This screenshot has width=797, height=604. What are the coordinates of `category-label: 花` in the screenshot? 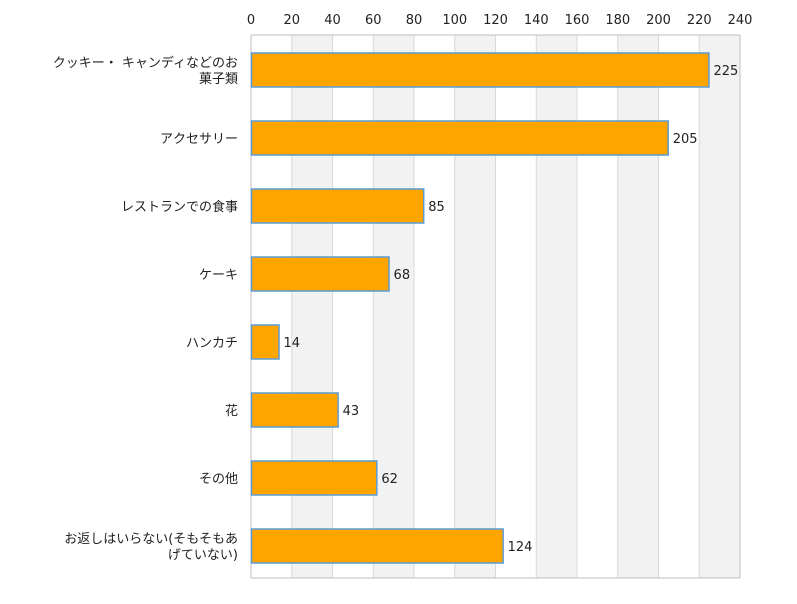 It's located at (231, 411).